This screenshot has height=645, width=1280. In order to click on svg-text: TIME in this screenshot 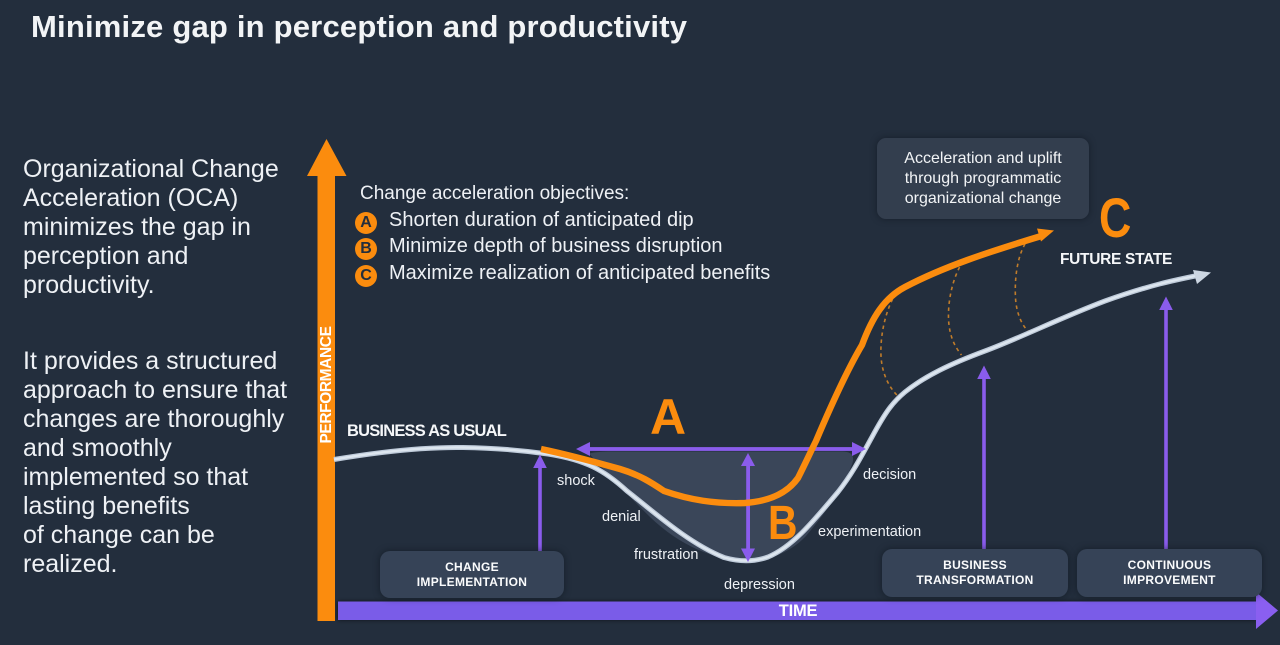, I will do `click(798, 611)`.